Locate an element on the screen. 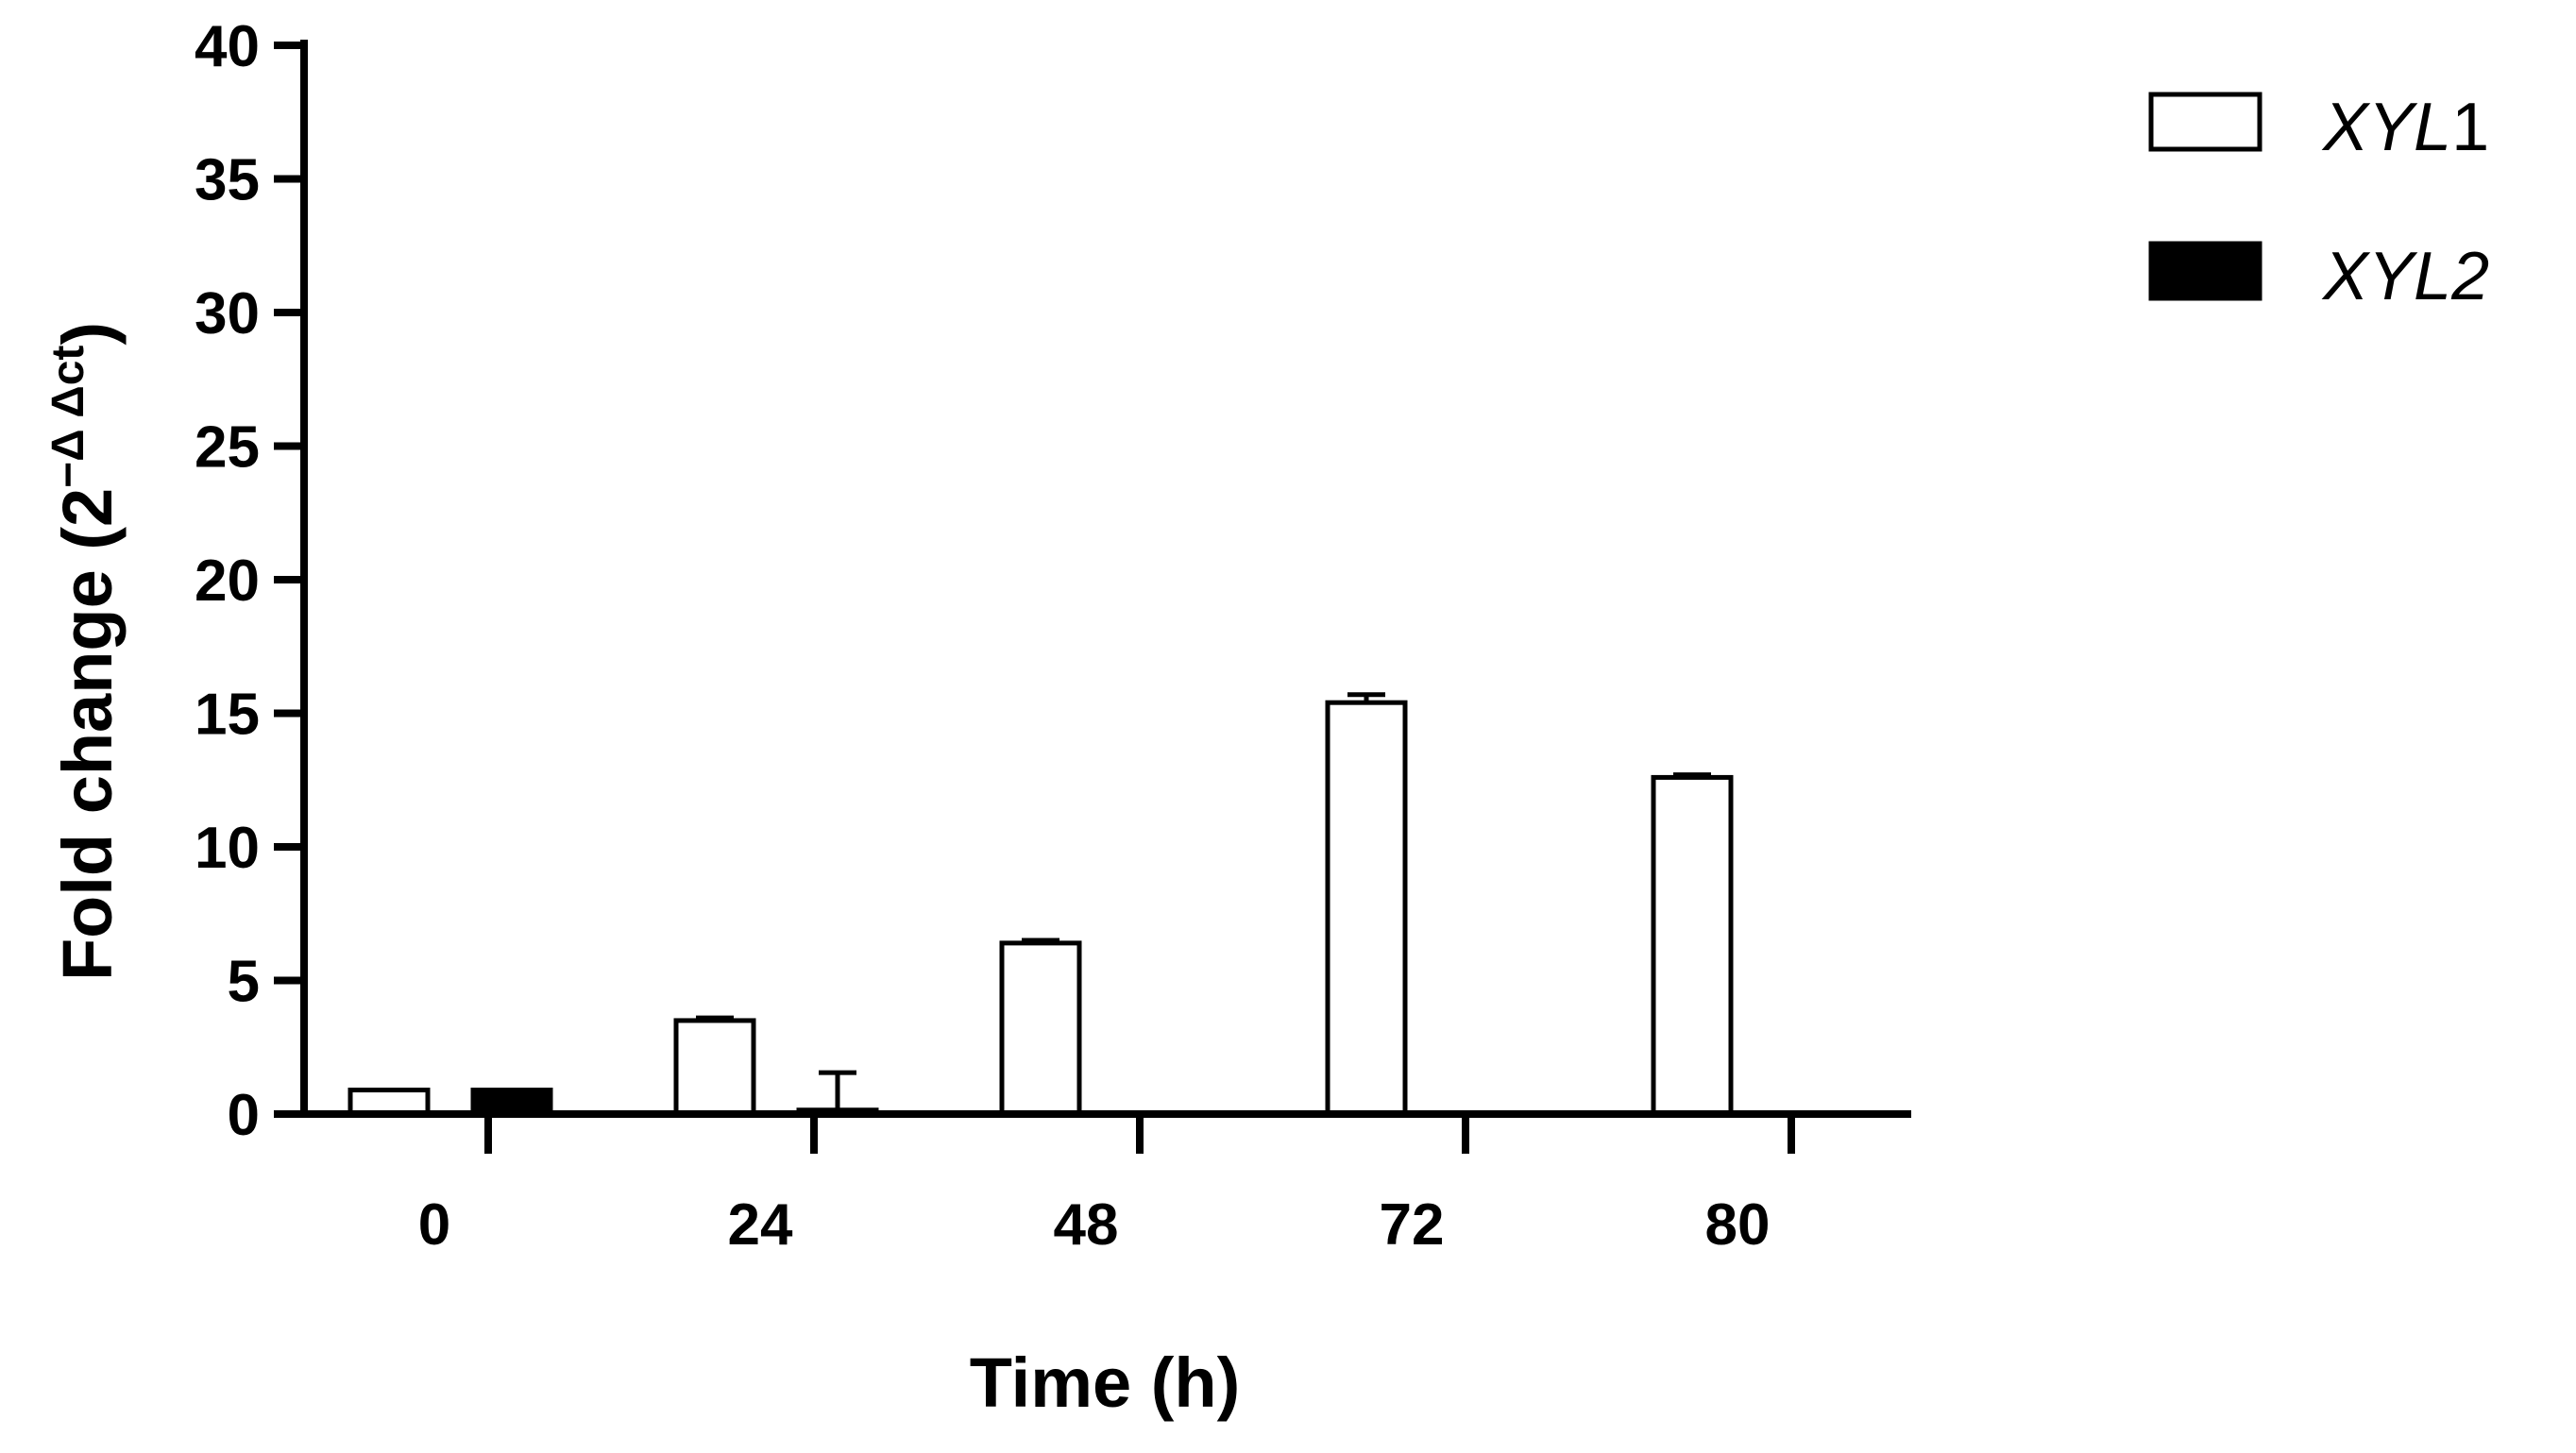  x-axis-title: Time (h) is located at coordinates (1105, 1382).